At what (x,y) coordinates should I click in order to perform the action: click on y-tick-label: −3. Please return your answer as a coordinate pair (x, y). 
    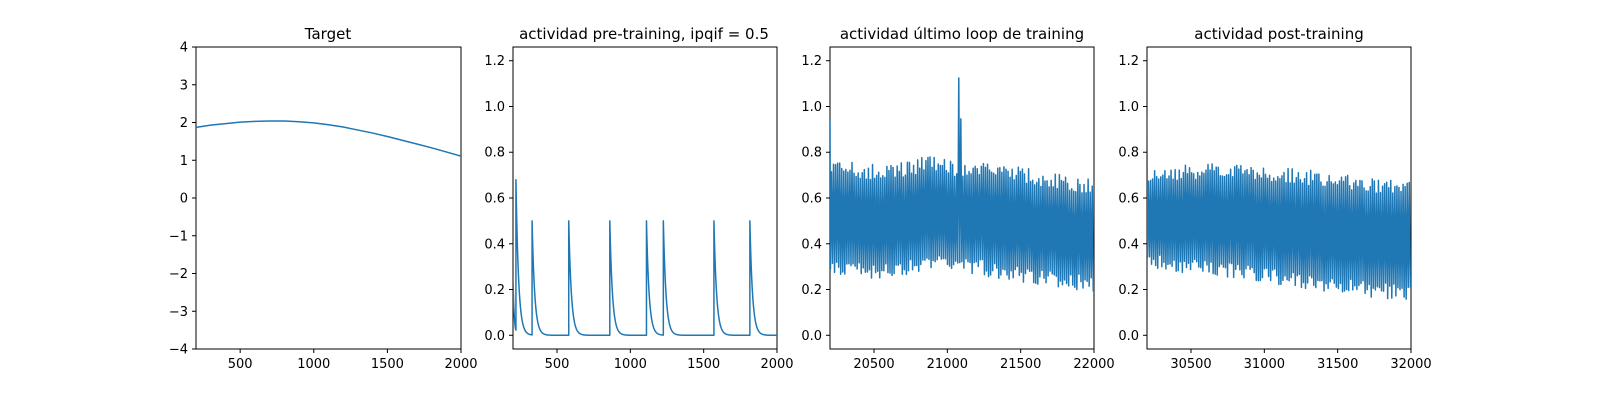
    Looking at the image, I should click on (178, 312).